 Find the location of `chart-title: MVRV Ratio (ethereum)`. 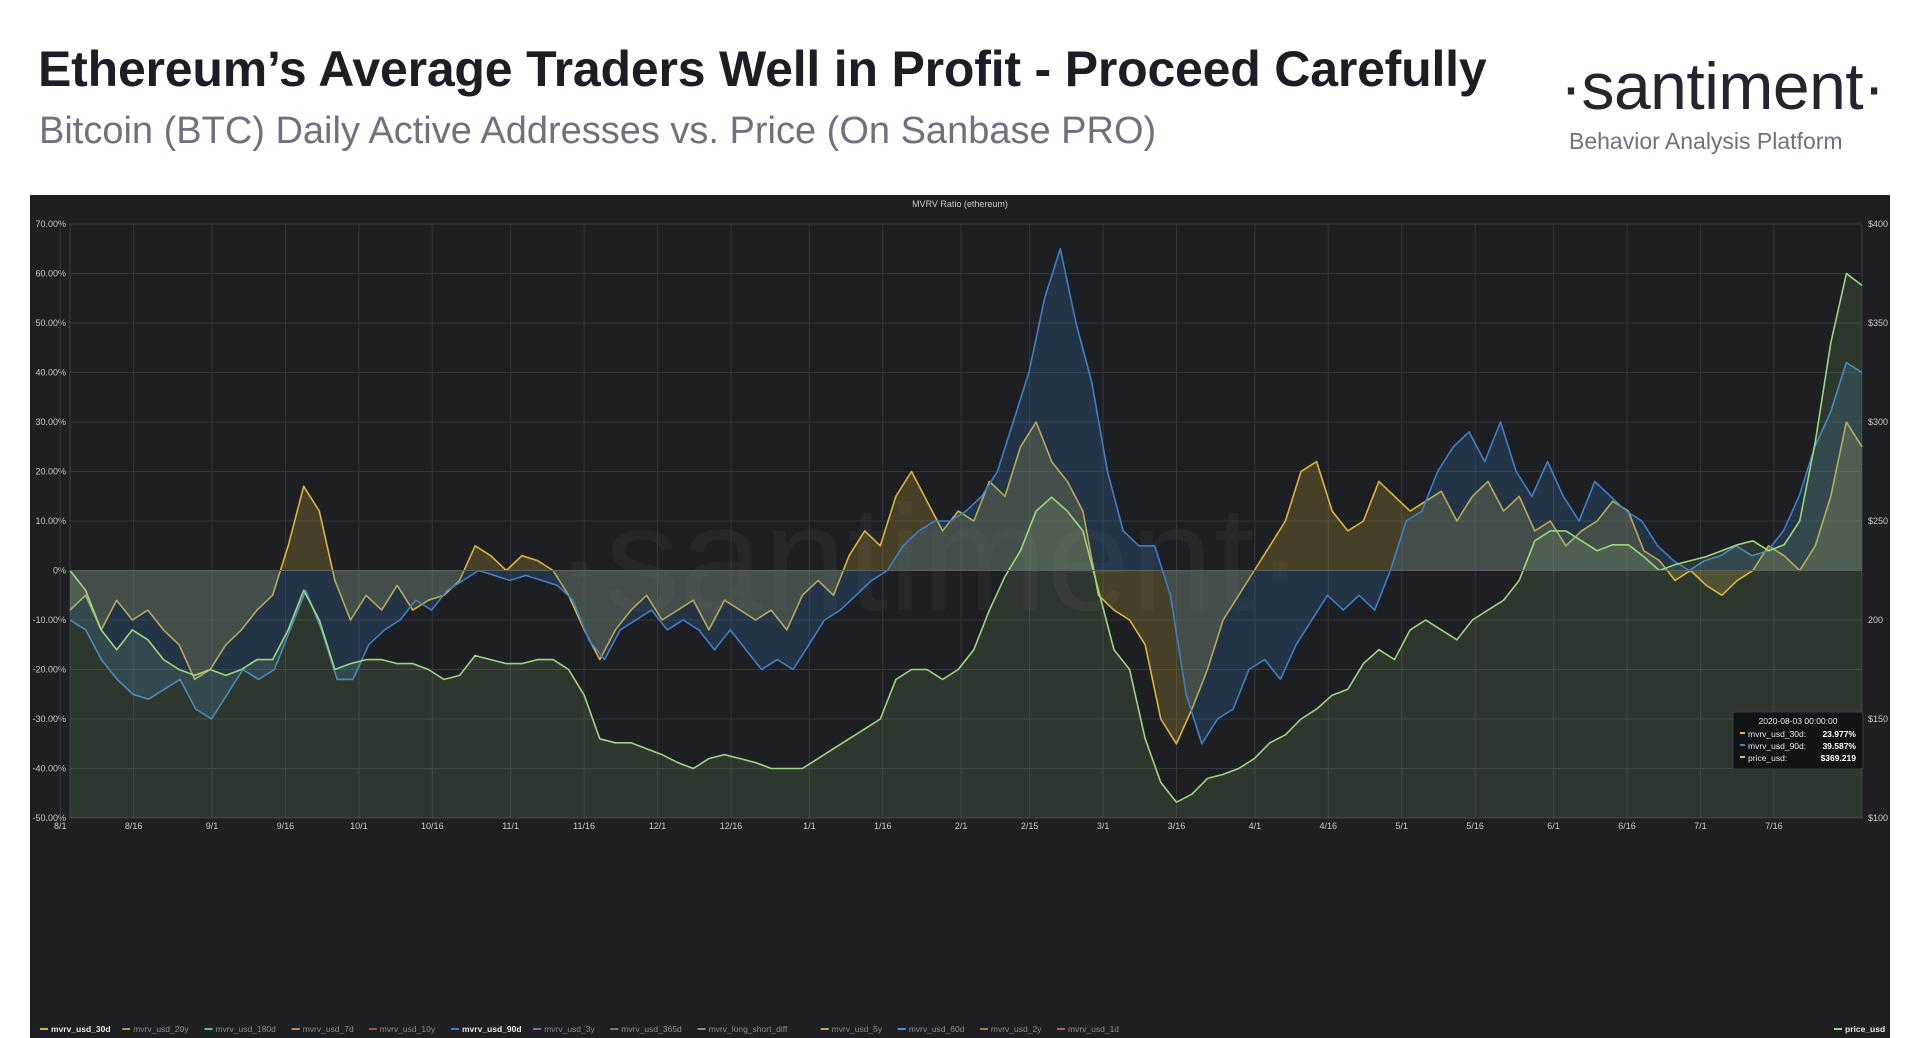

chart-title: MVRV Ratio (ethereum) is located at coordinates (960, 204).